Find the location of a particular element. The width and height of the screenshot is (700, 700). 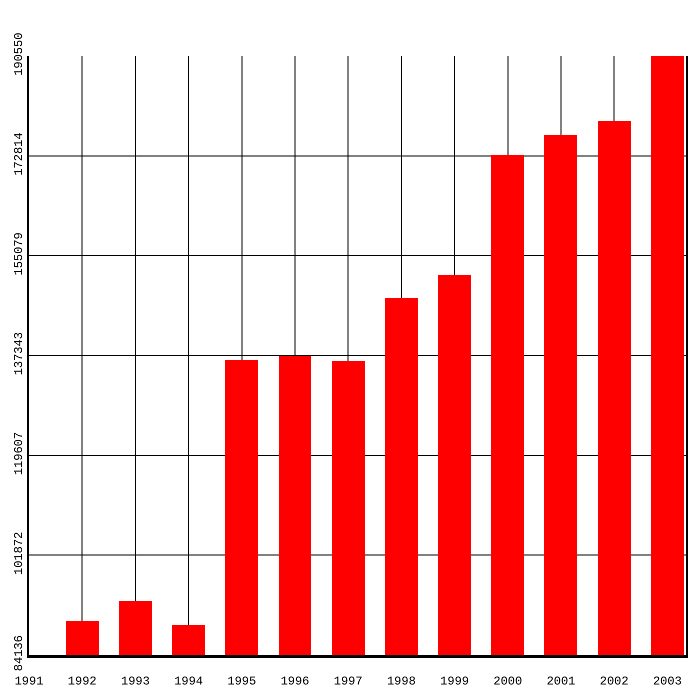

y-tick-label: 137343 is located at coordinates (19, 354).